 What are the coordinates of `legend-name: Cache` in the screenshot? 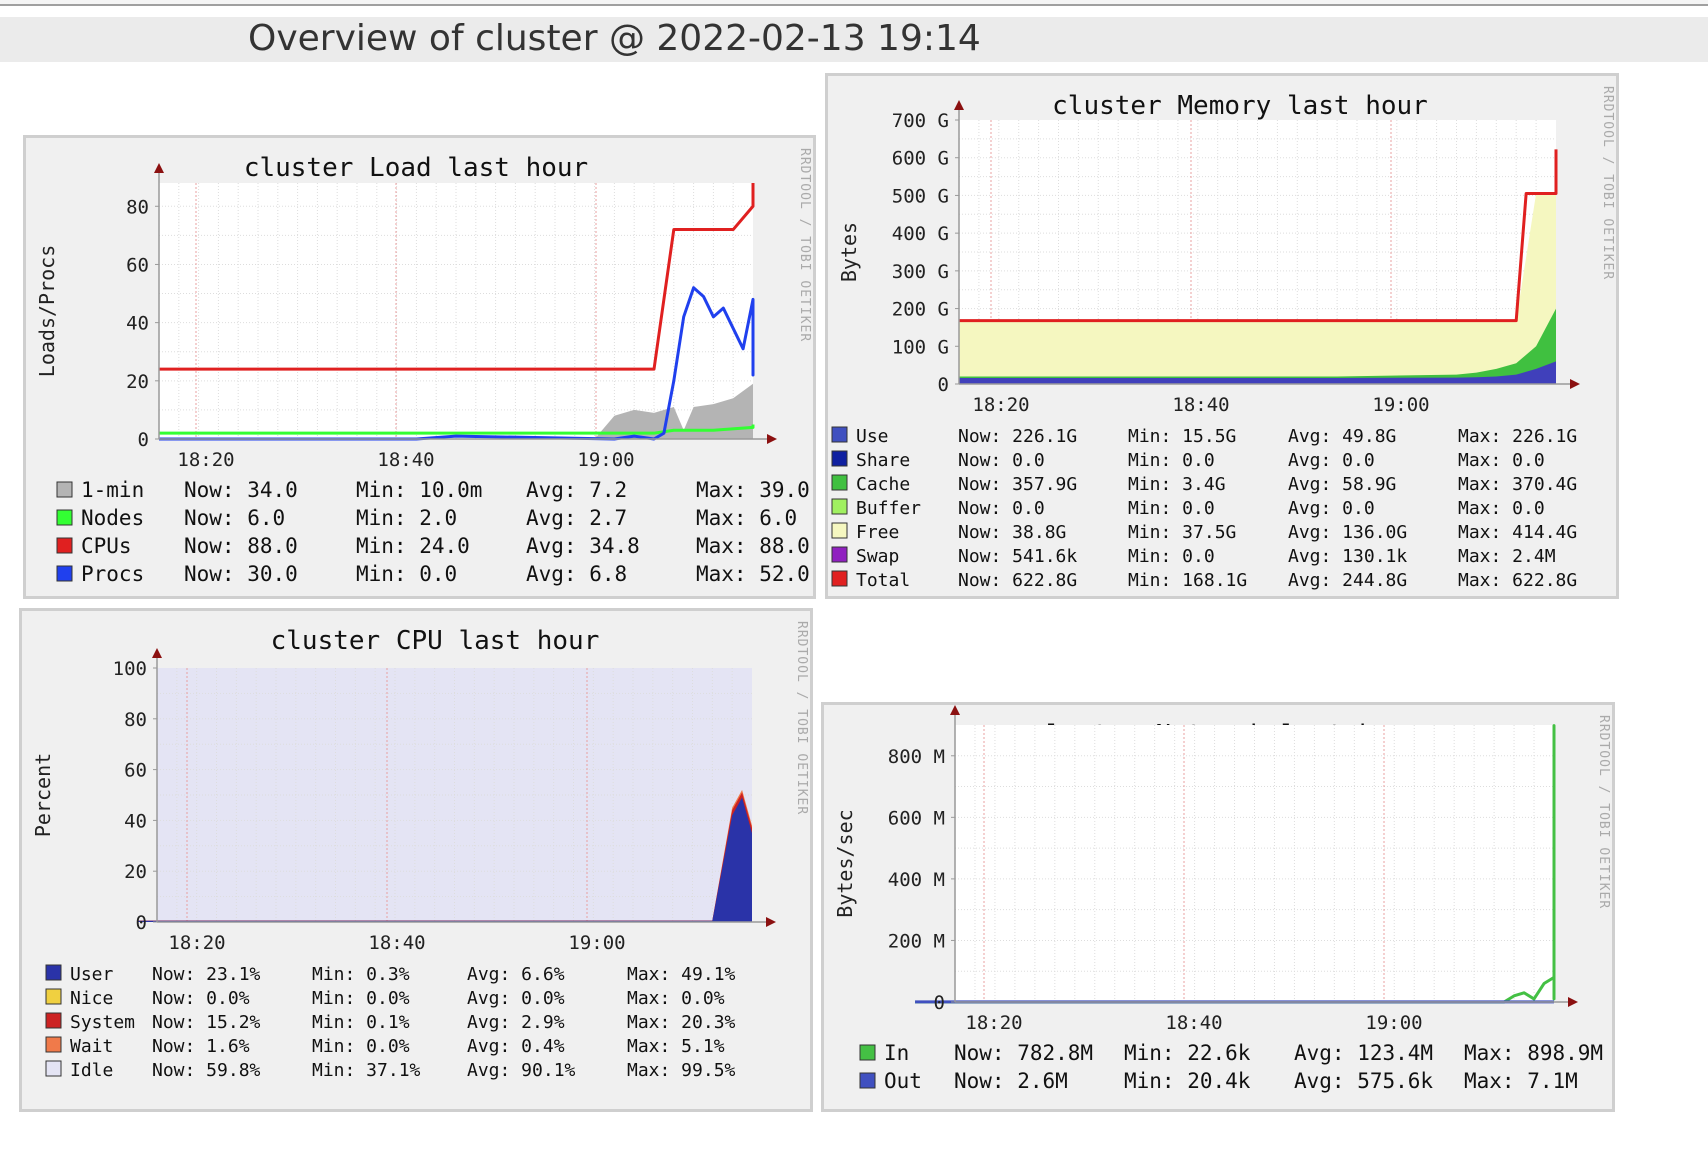 It's located at (883, 484).